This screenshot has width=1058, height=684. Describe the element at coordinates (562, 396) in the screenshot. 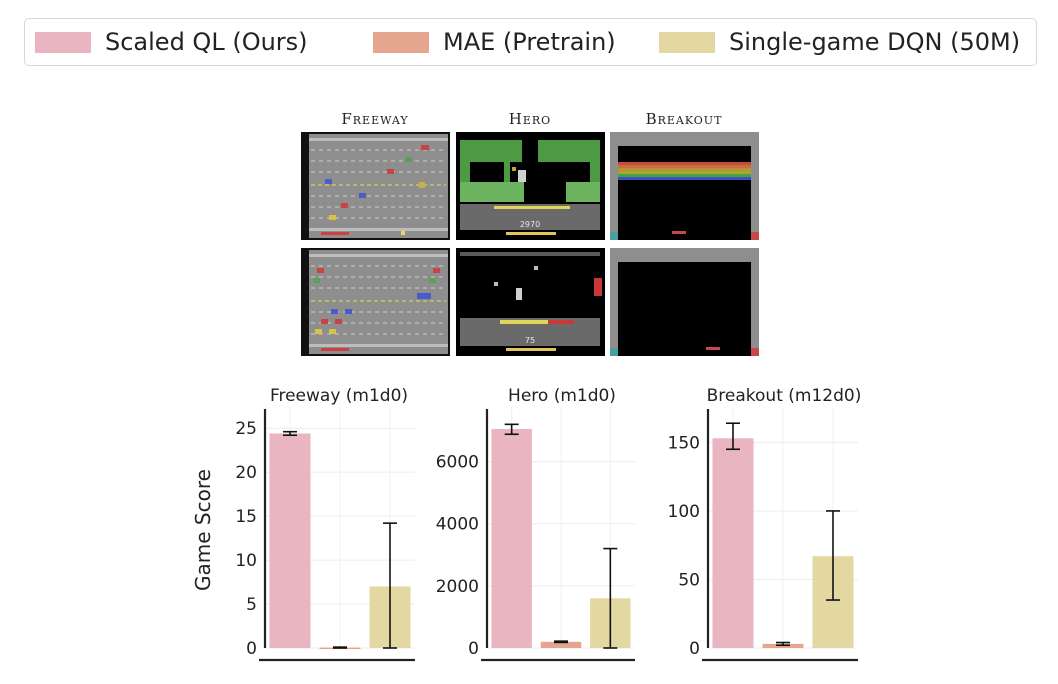

I see `hero-m1d0-title: Hero (m1d0)` at that location.